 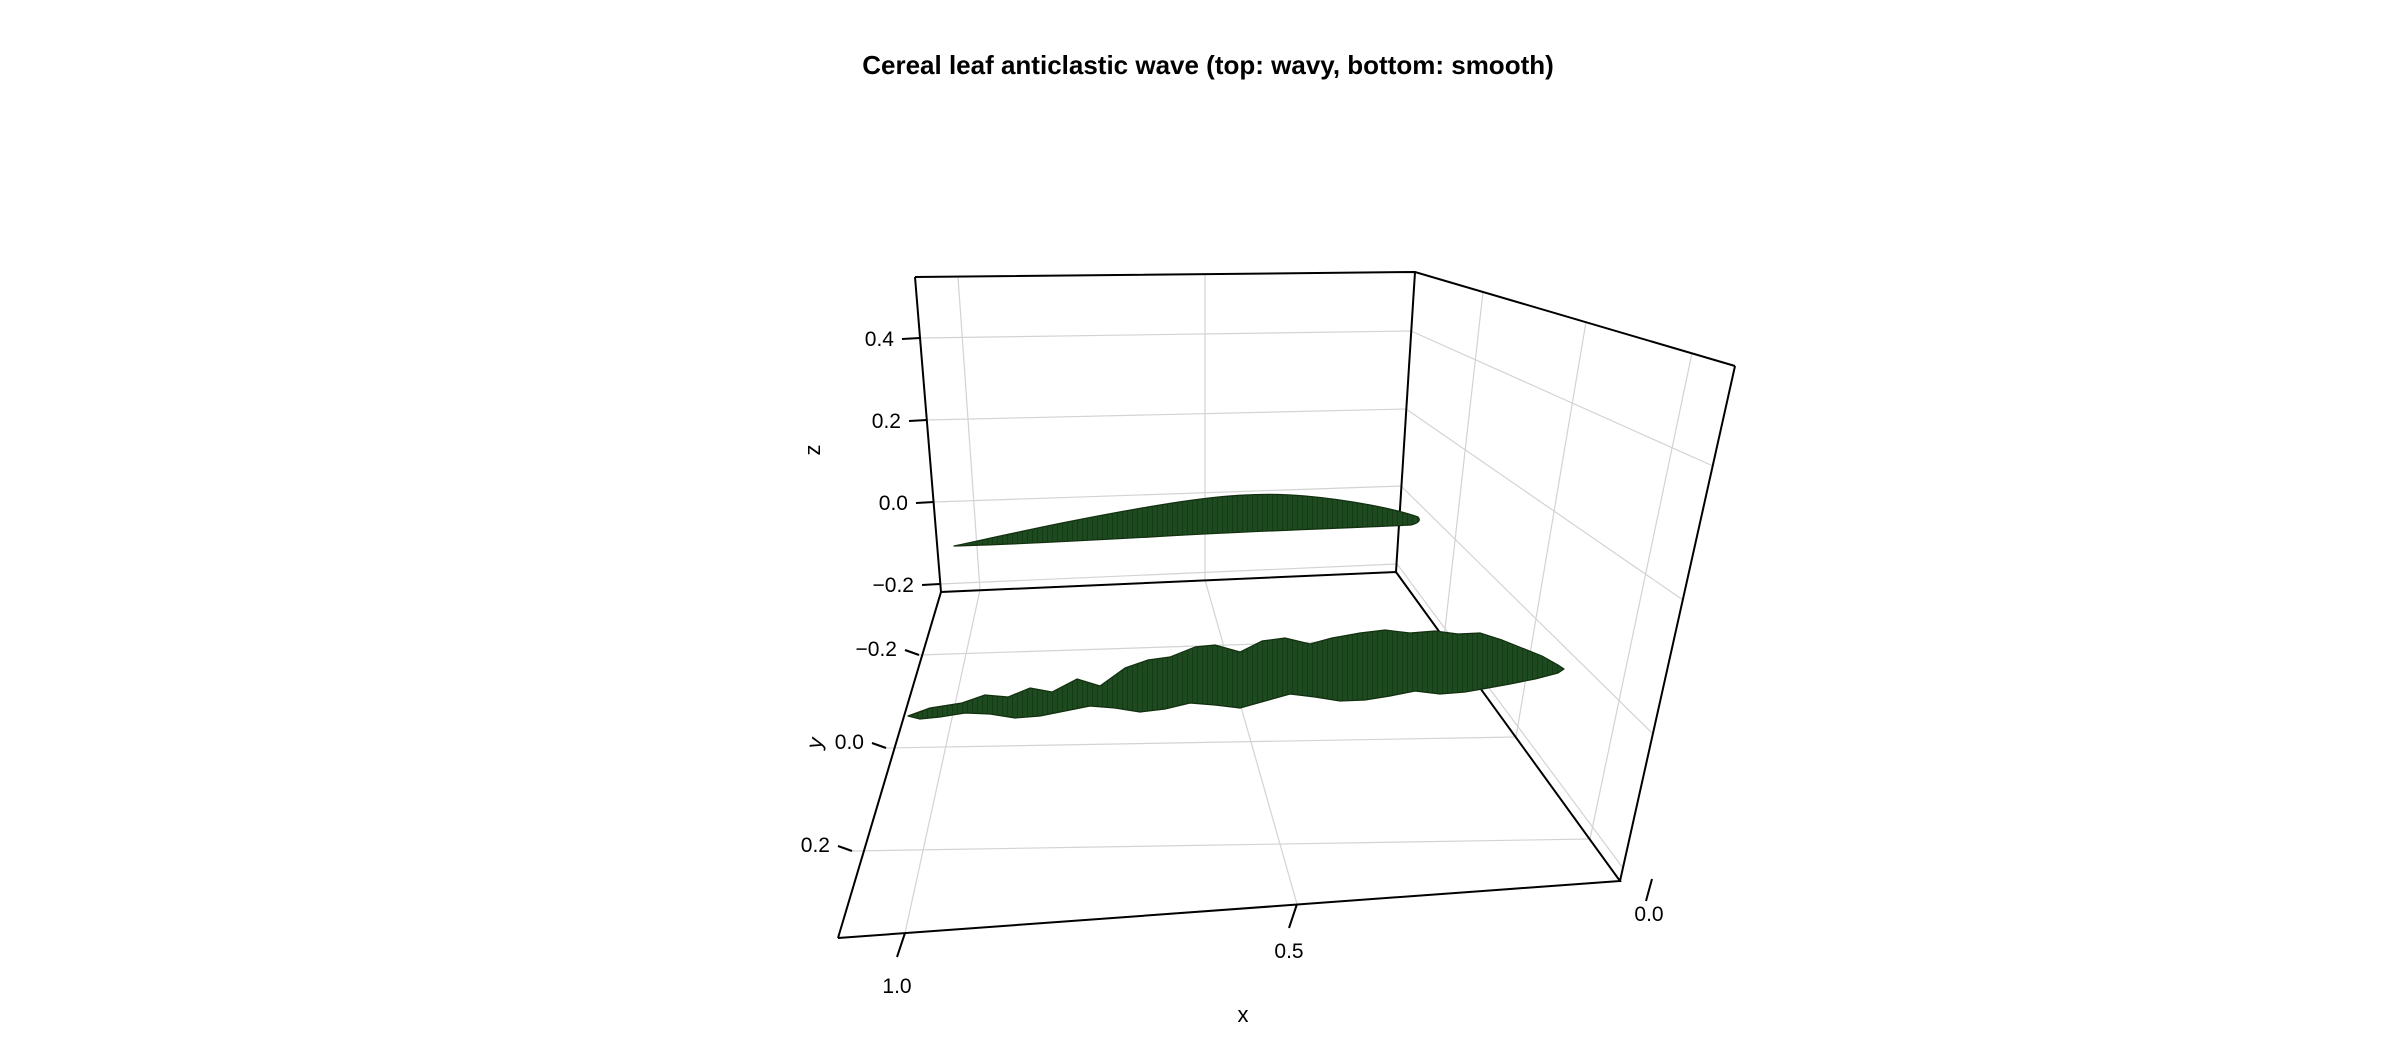 I want to click on box-vertical-edge-left, so click(x=928, y=434).